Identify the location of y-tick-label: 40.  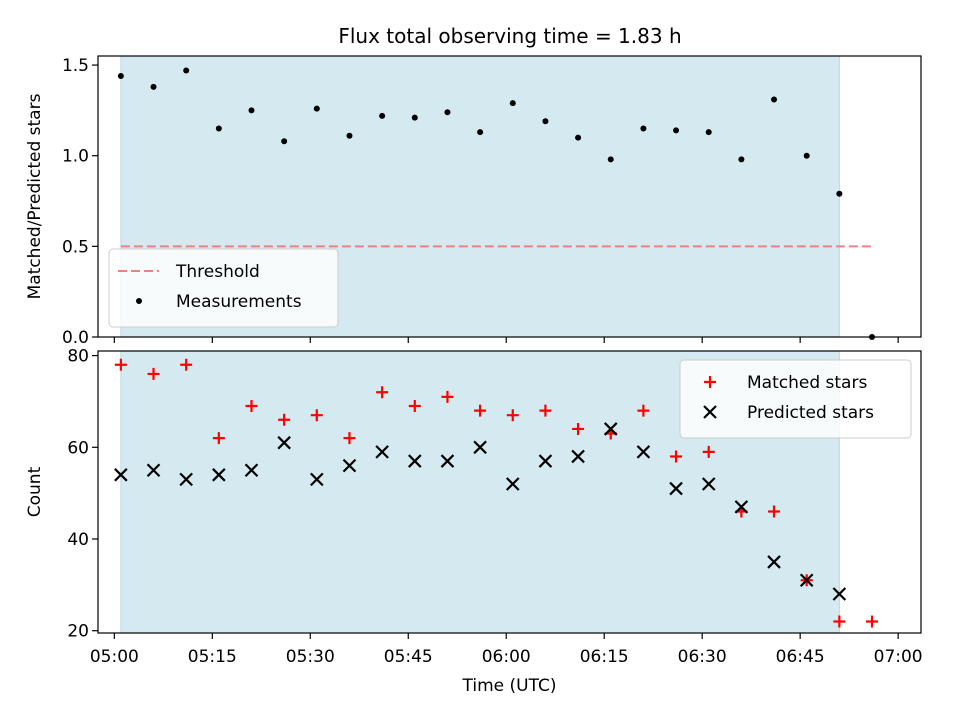
(78, 540).